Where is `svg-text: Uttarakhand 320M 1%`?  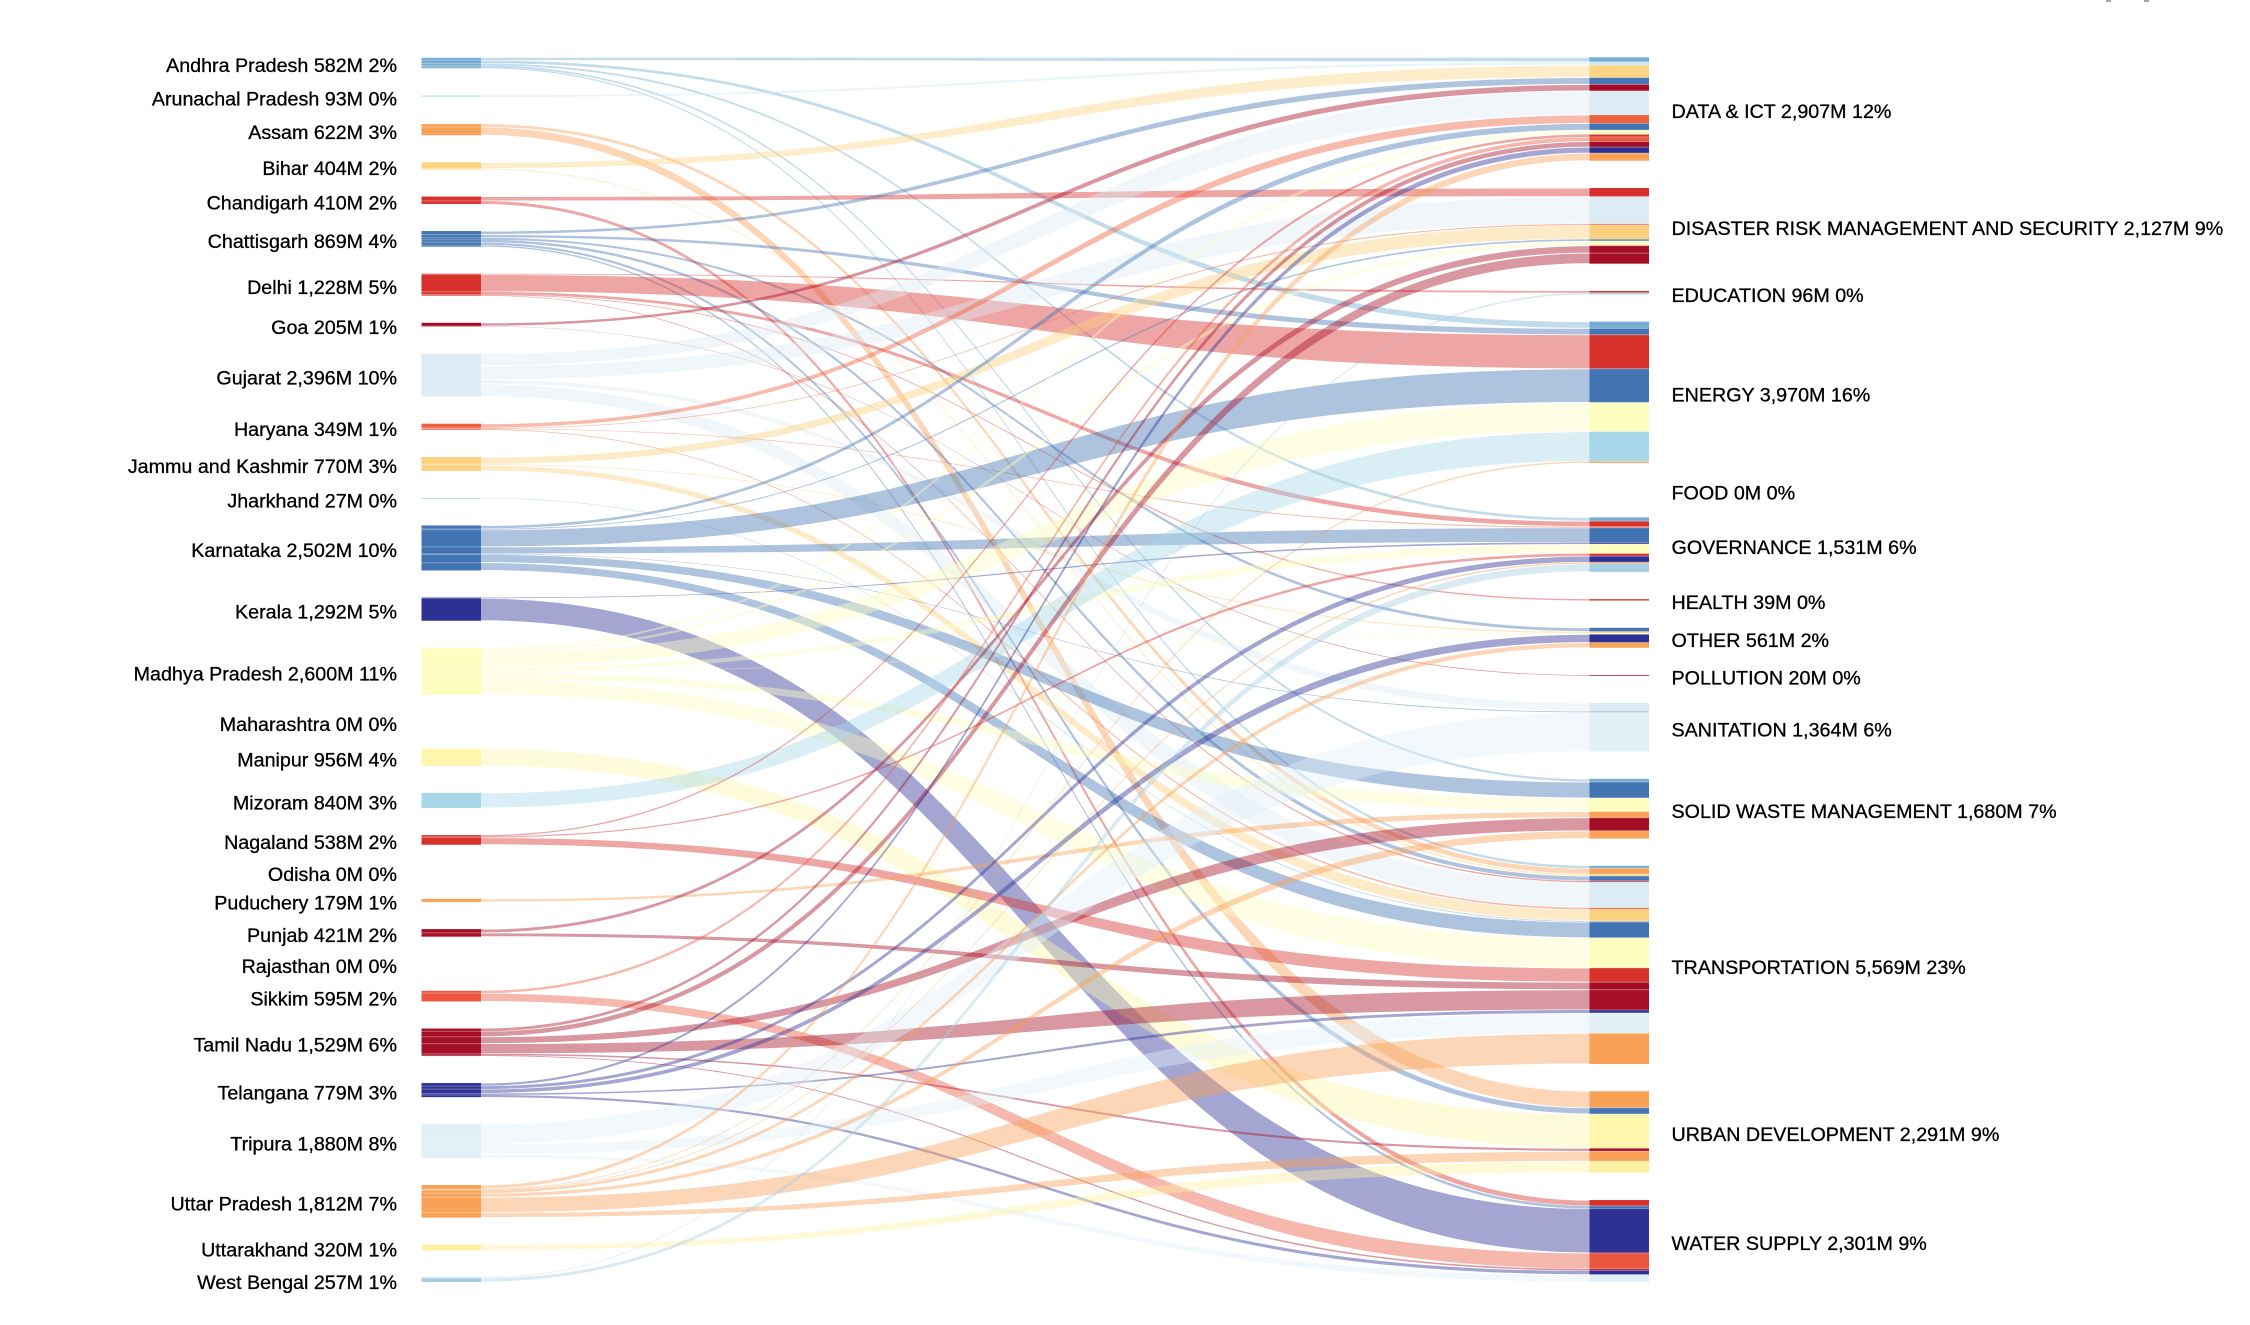 svg-text: Uttarakhand 320M 1% is located at coordinates (299, 1251).